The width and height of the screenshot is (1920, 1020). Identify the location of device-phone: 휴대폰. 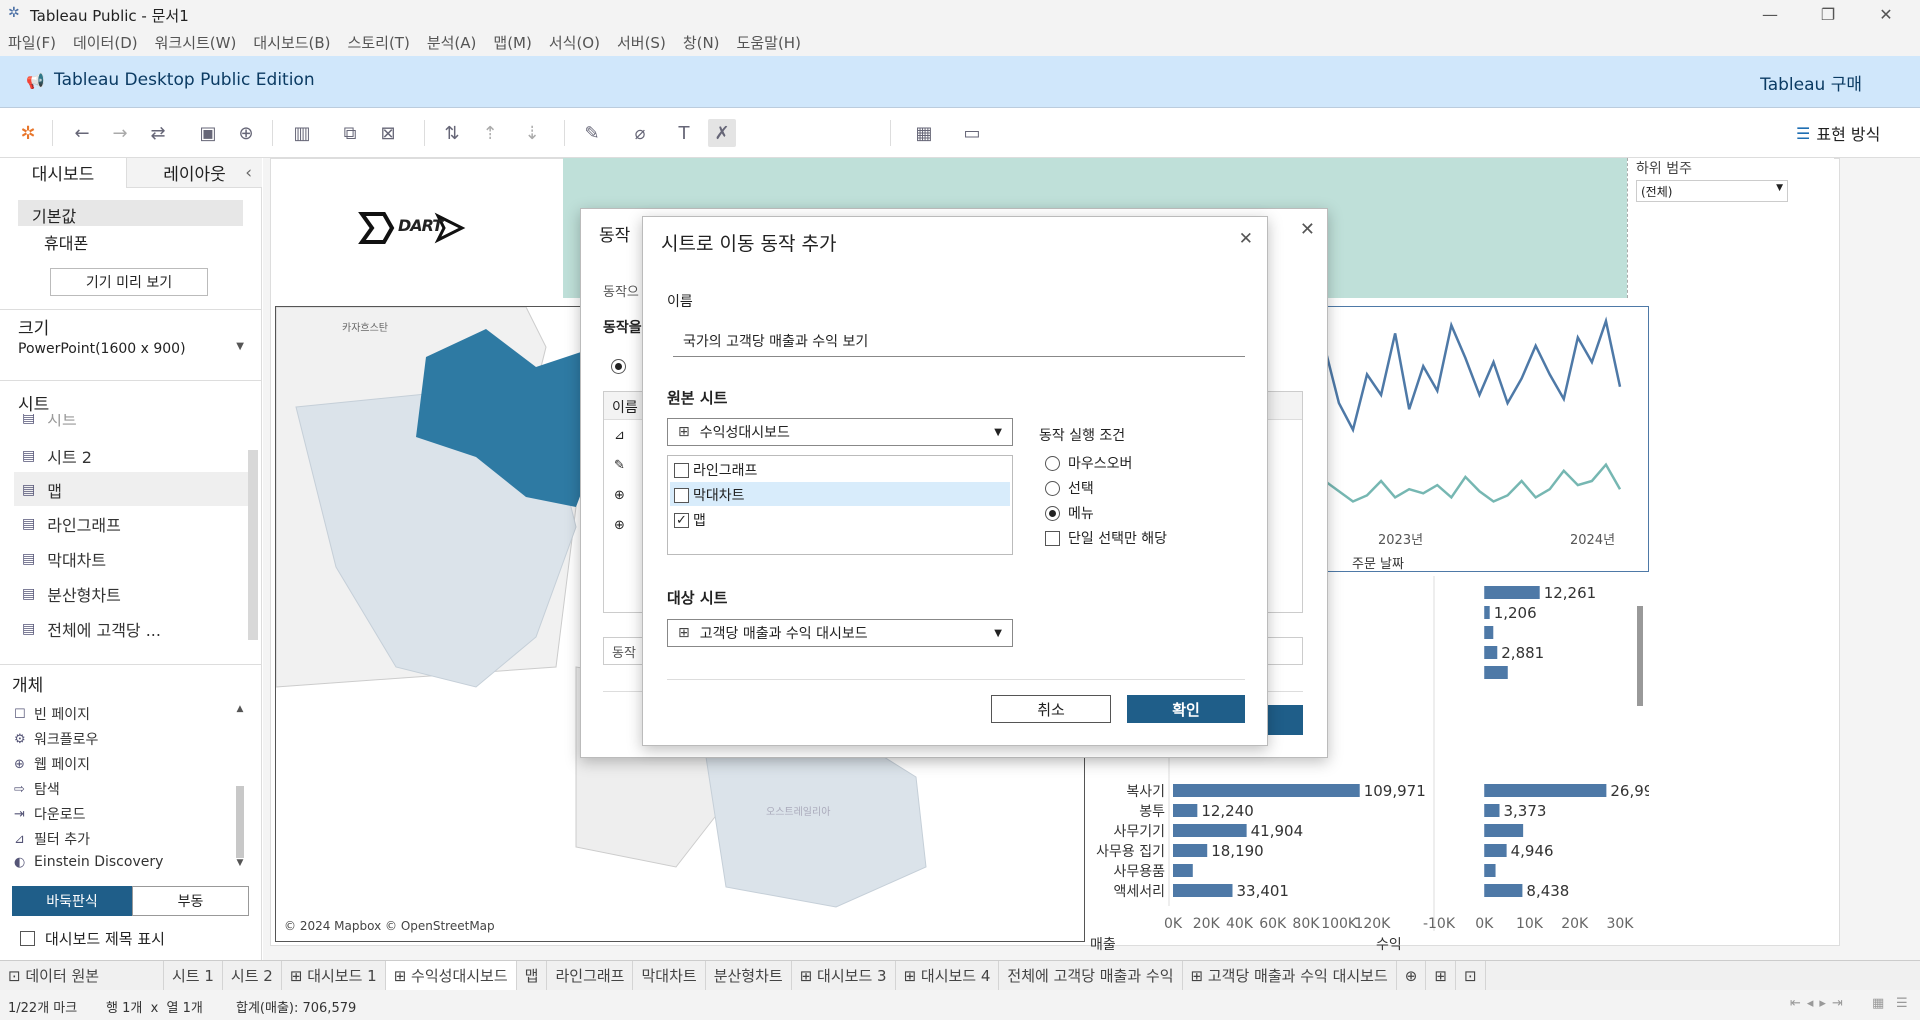
(66, 243).